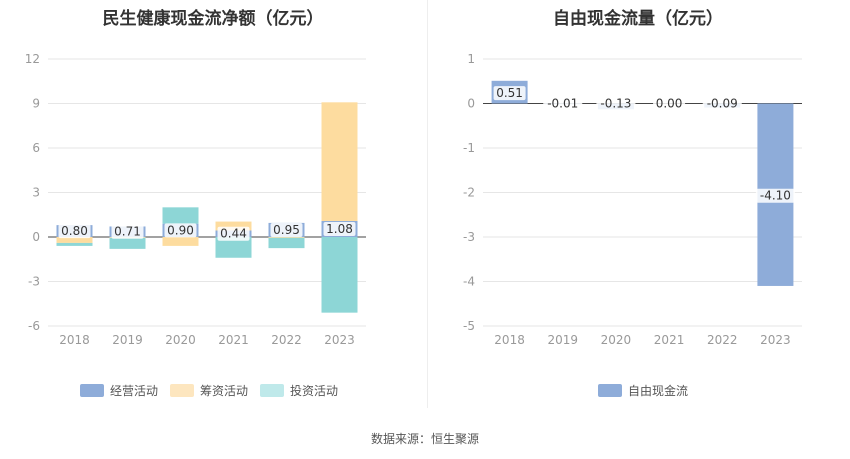  I want to click on legend-cashflow: 经营活动 筹资活动 投资活动, so click(215, 390).